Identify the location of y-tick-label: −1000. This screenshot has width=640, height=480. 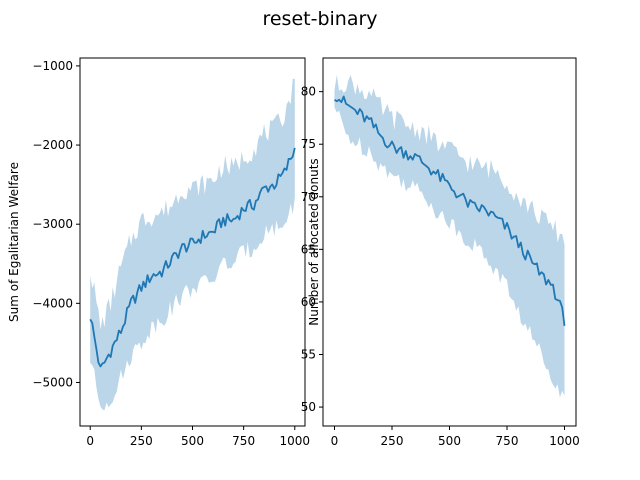
(52, 66).